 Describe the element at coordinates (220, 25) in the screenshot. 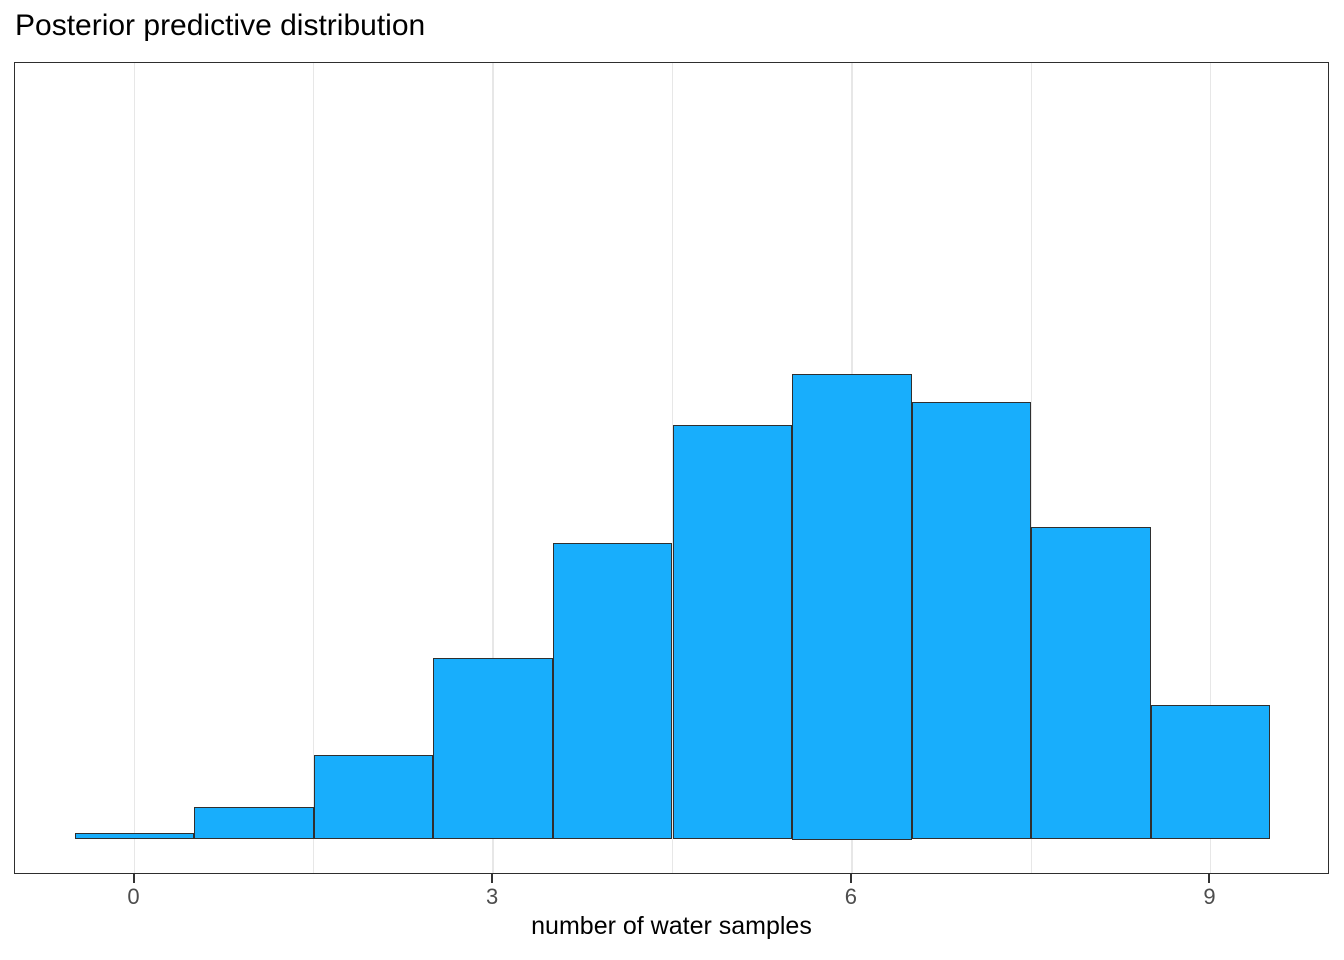

I see `chart-title: Posterior predictive distribution` at that location.